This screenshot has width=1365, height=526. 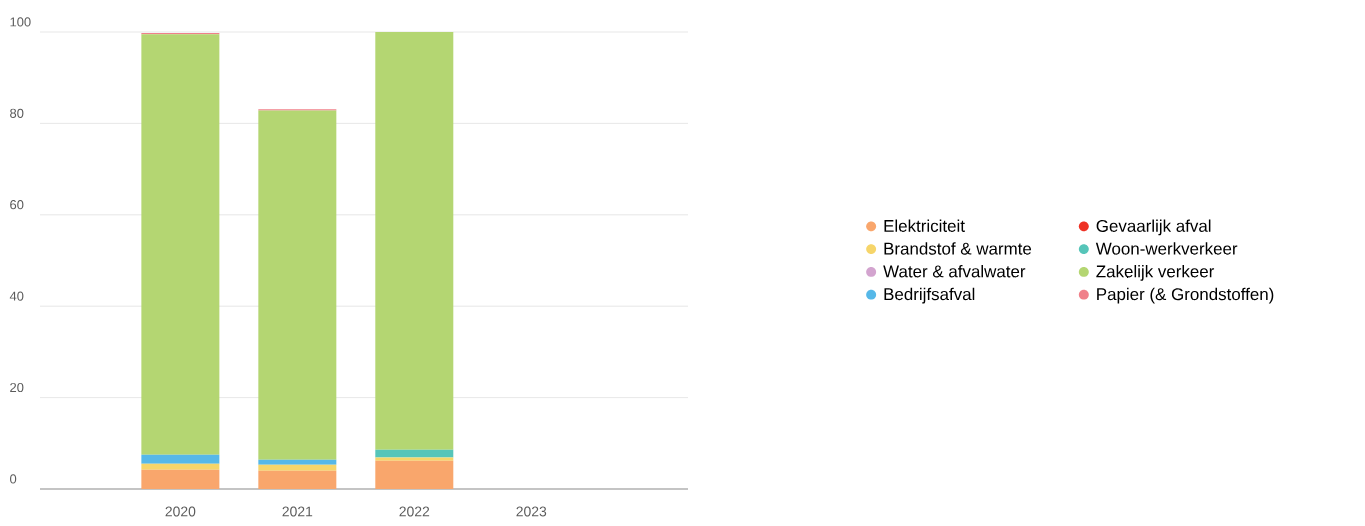 I want to click on legend-label: Bedrijfsafval, so click(x=929, y=295).